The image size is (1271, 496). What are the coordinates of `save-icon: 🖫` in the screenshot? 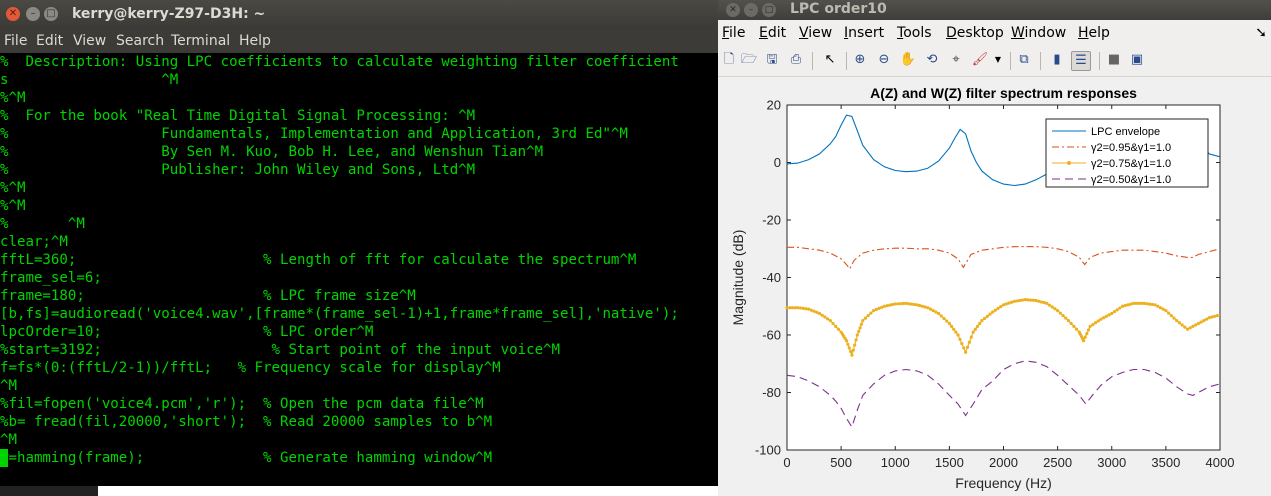 It's located at (772, 59).